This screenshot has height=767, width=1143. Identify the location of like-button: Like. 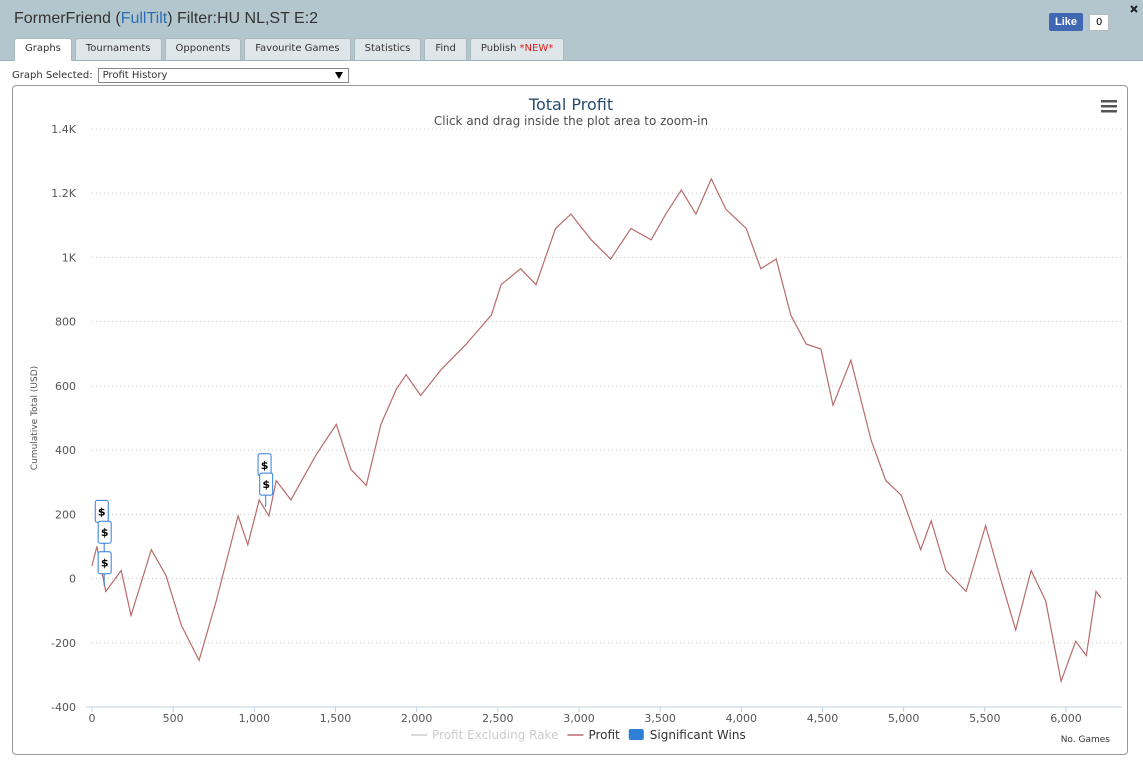
(1066, 22).